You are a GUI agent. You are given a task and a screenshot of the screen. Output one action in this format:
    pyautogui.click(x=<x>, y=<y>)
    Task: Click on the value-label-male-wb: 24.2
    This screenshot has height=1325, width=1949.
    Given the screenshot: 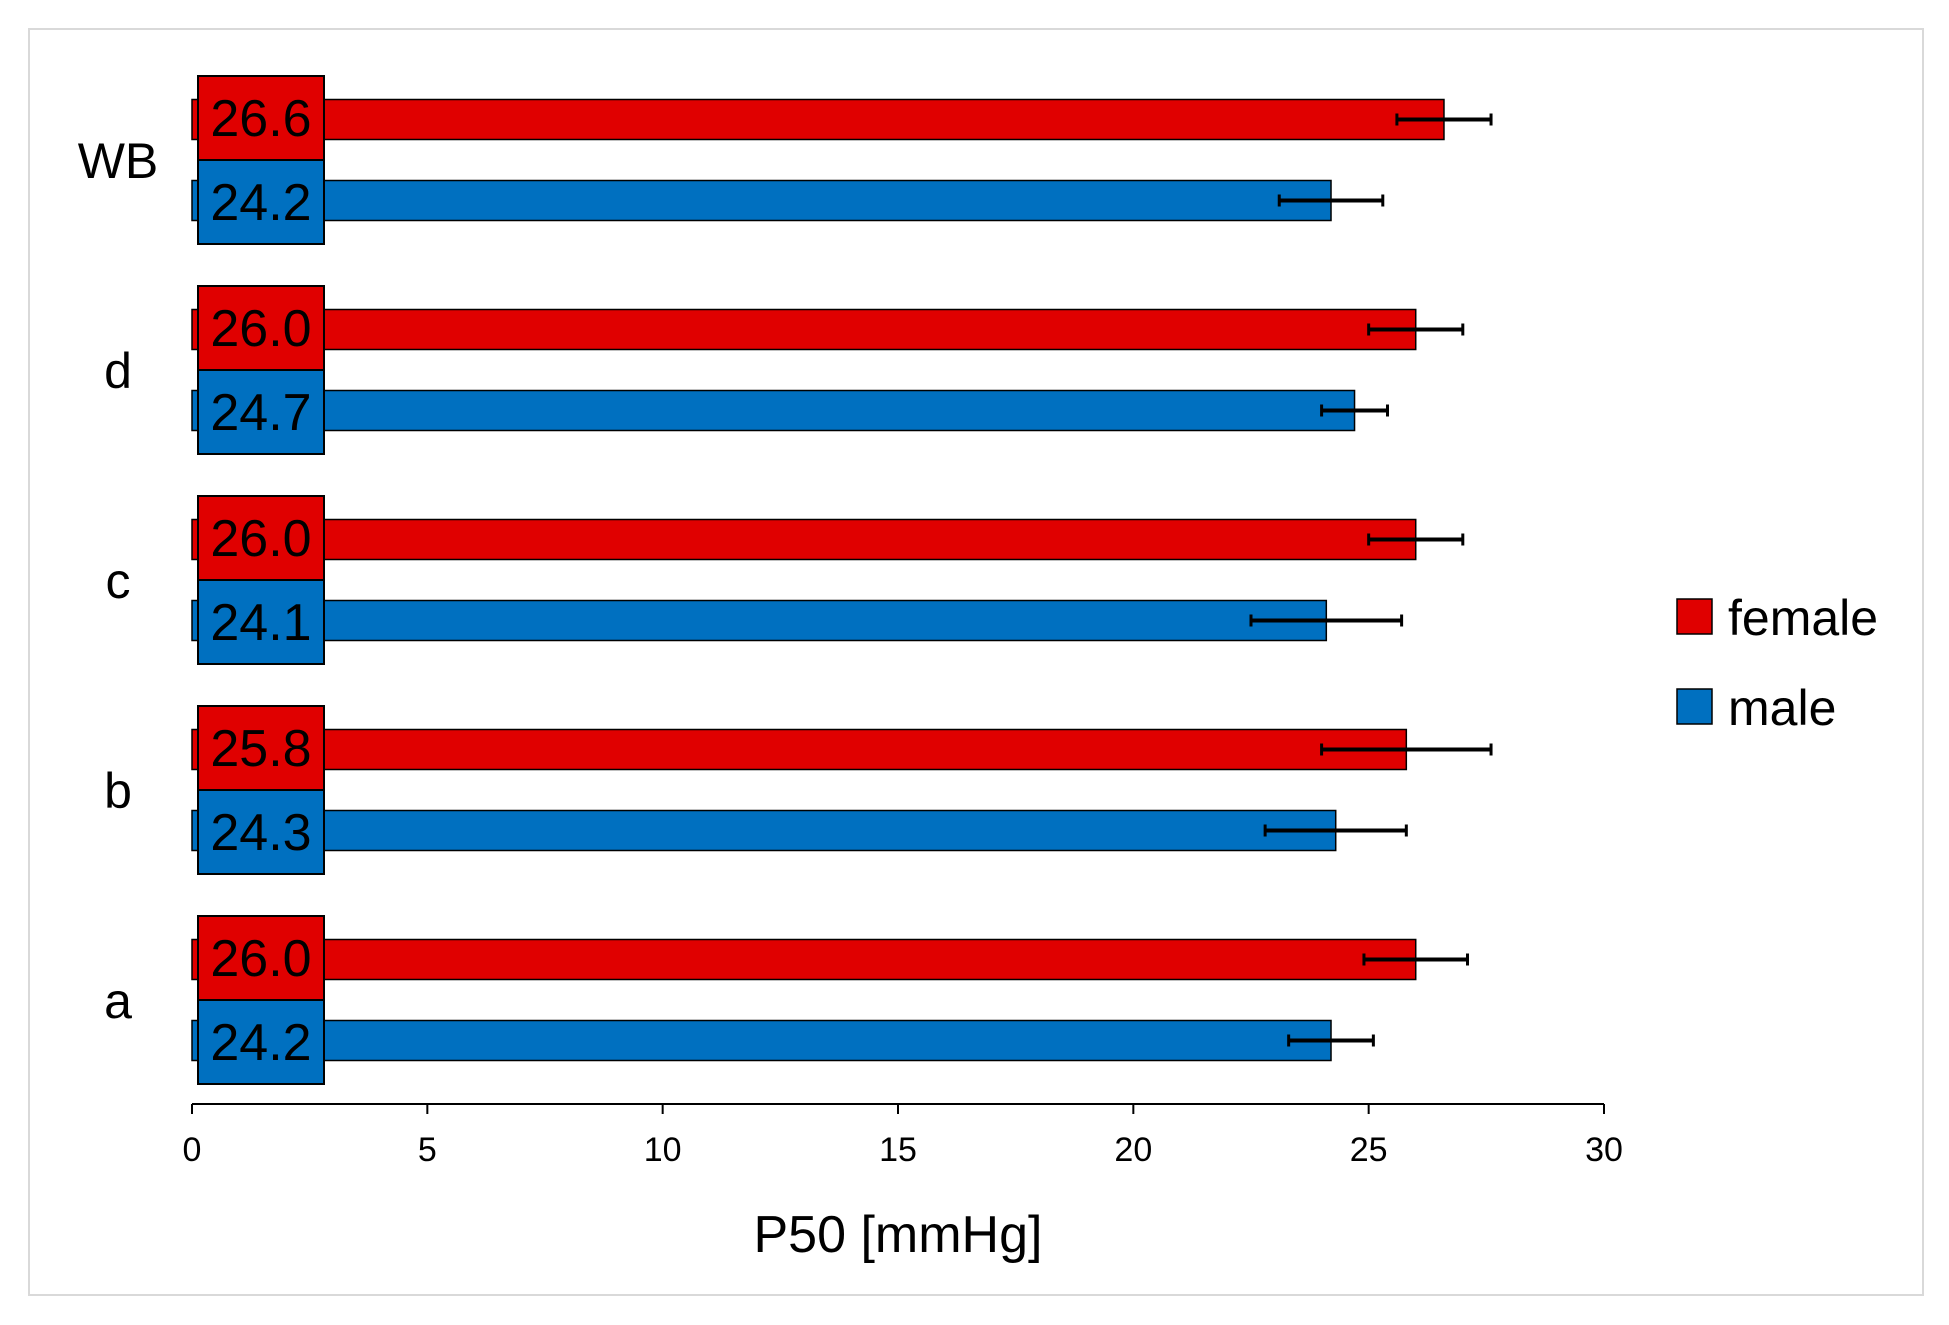 What is the action you would take?
    pyautogui.click(x=260, y=203)
    